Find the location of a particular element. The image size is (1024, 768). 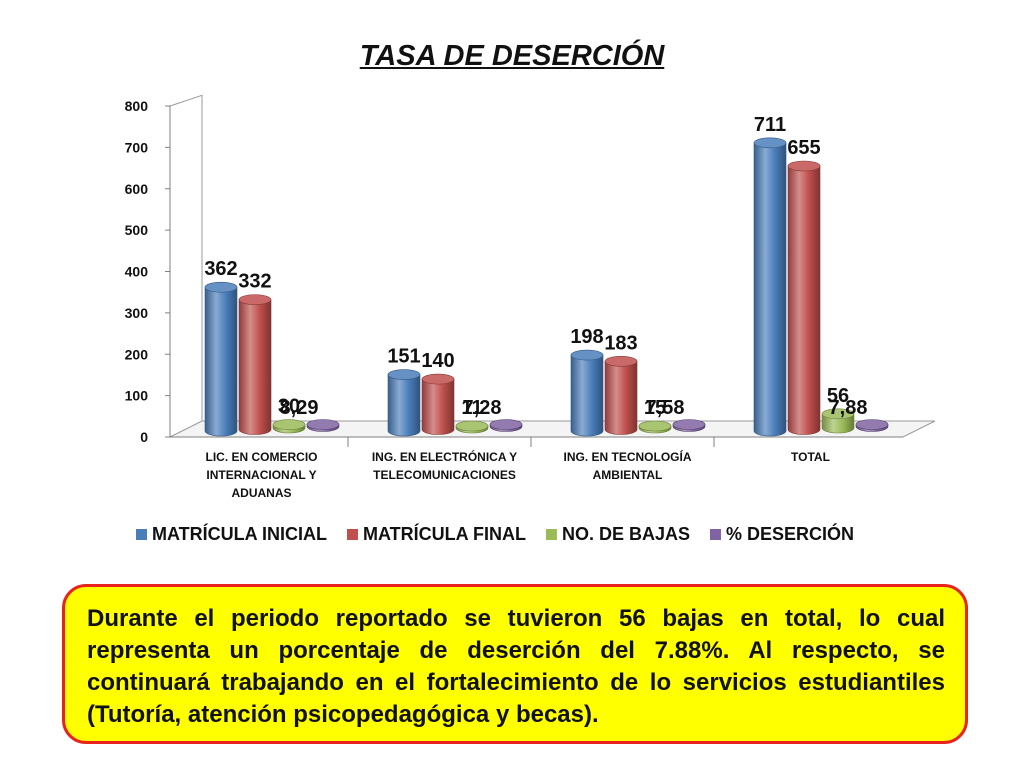

y-tick-label: 600 is located at coordinates (137, 189).